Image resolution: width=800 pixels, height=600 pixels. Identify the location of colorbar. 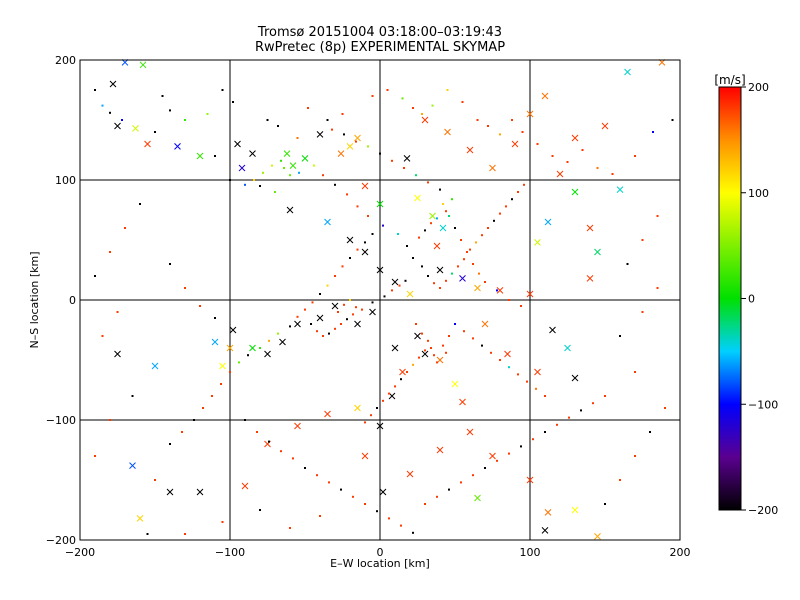
(730, 298).